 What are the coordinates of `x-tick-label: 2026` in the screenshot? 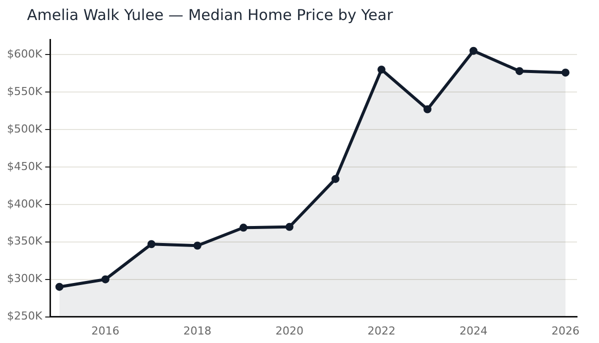 It's located at (566, 331).